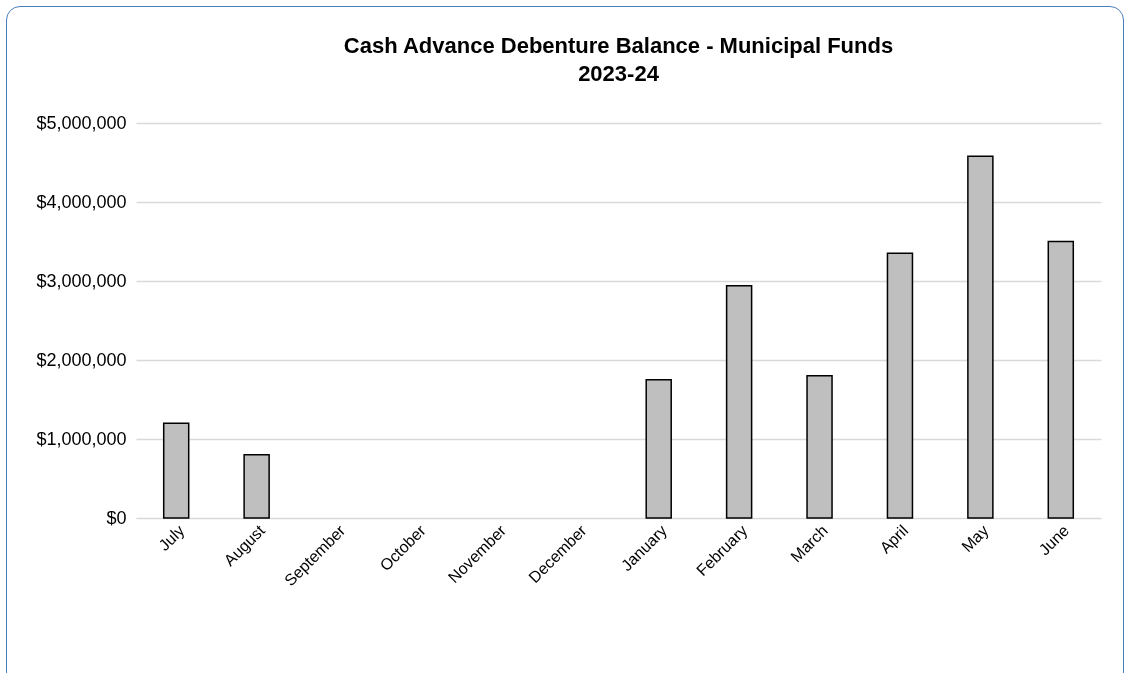  Describe the element at coordinates (171, 537) in the screenshot. I see `x-tick-label: July` at that location.